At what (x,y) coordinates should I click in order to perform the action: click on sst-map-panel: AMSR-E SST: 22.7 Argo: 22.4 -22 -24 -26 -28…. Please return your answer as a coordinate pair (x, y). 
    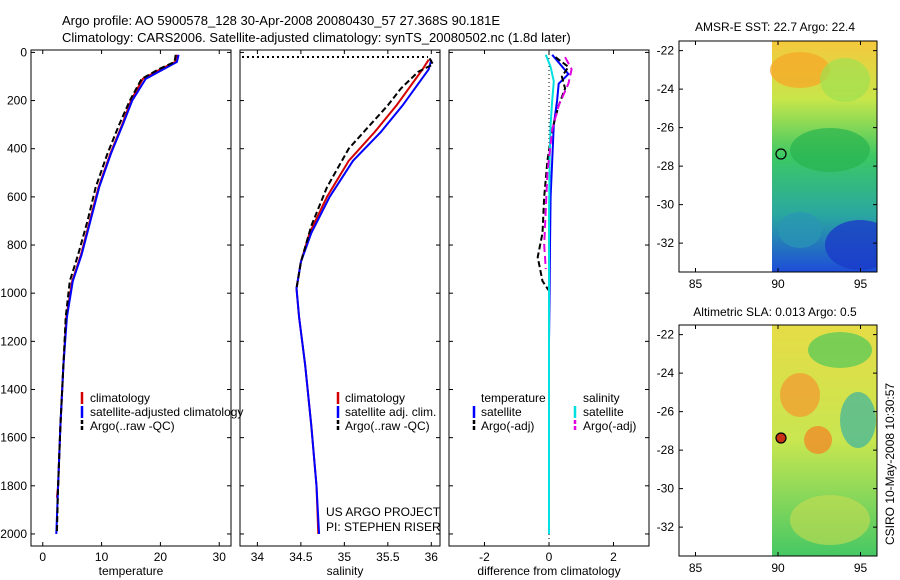
    Looking at the image, I should click on (767, 155).